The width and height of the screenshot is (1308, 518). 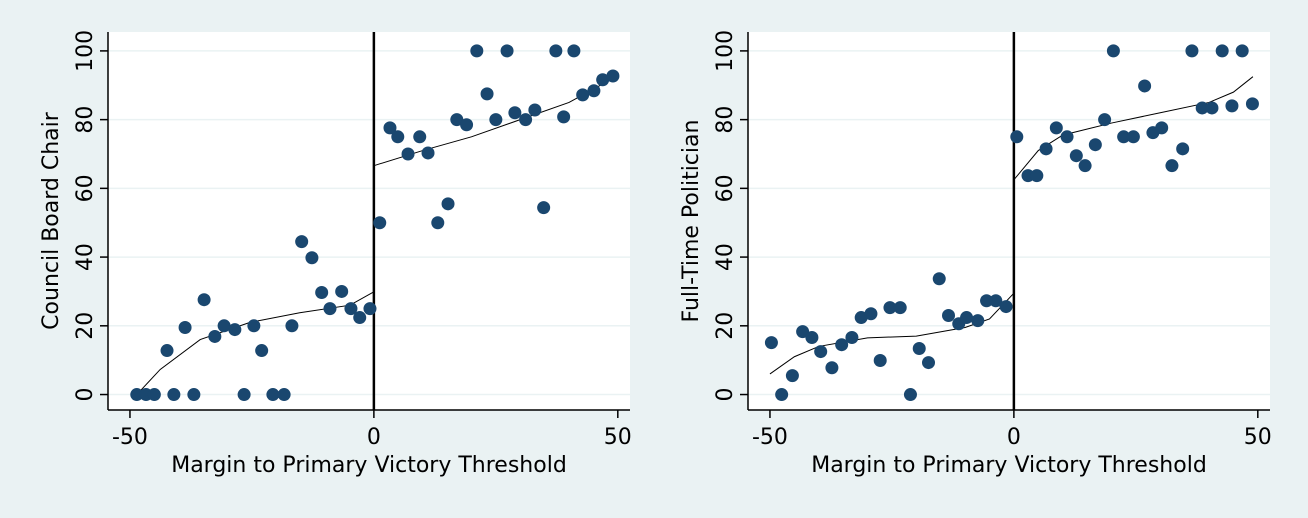 I want to click on y-axis-label: Council Board Chair, so click(x=51, y=220).